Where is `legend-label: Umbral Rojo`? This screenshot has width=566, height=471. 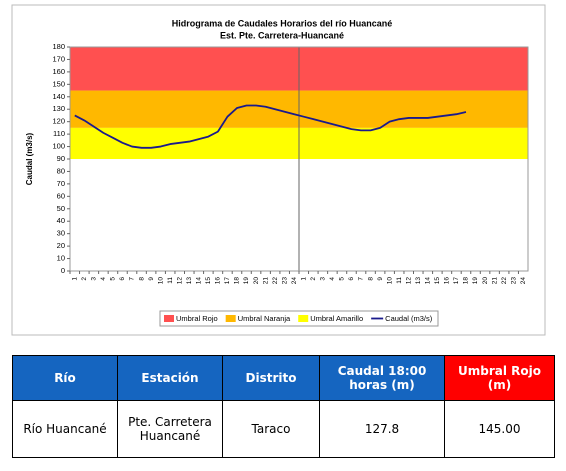 legend-label: Umbral Rojo is located at coordinates (197, 318).